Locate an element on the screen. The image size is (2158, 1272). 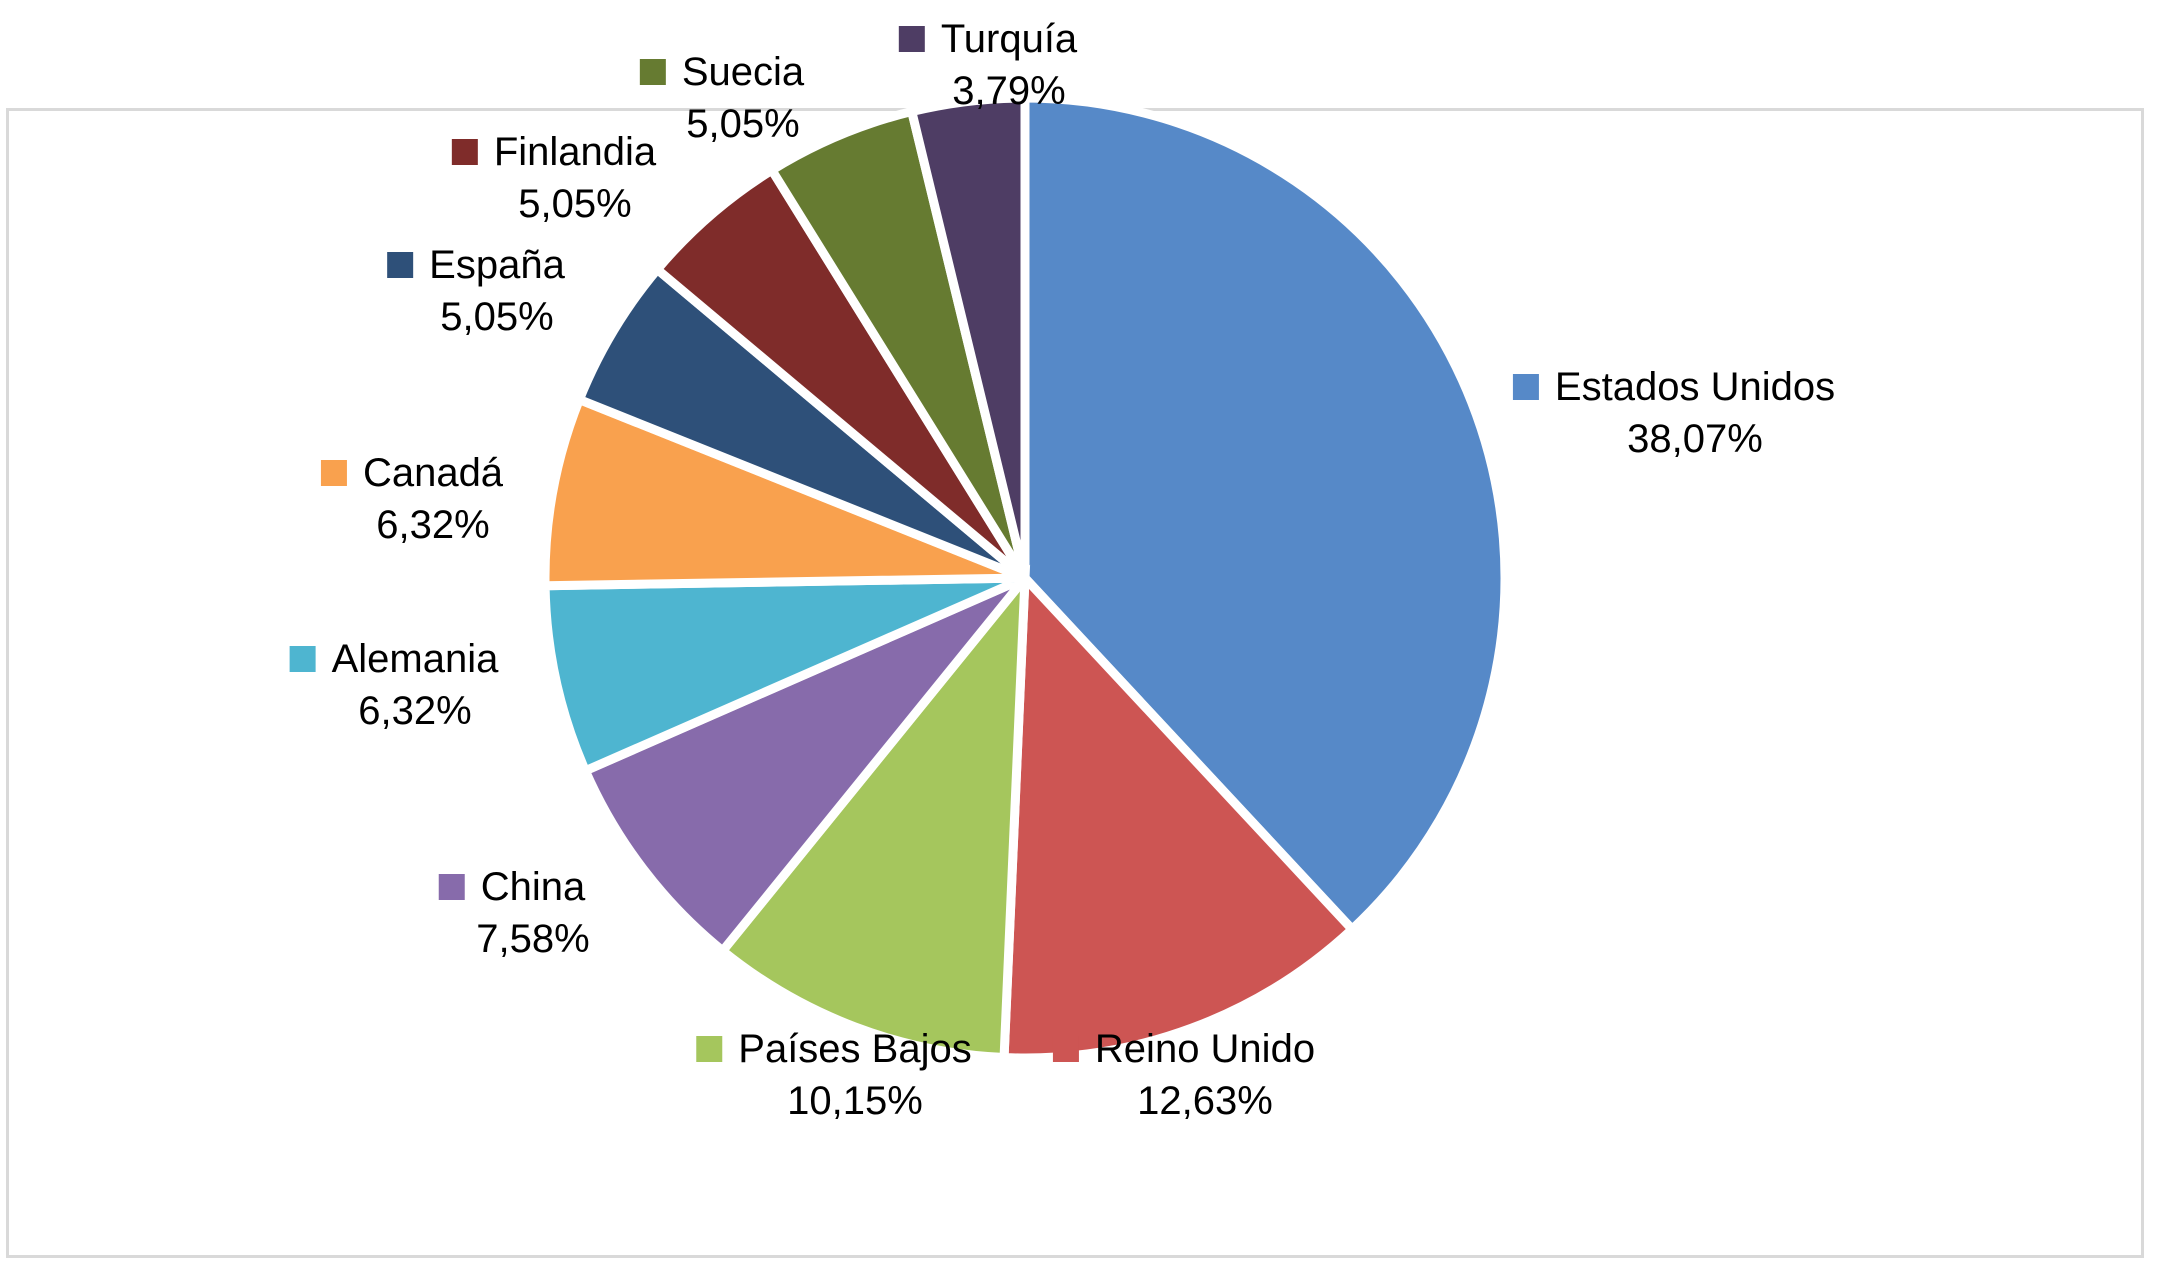
pie-slice-alemania is located at coordinates (783, 675).